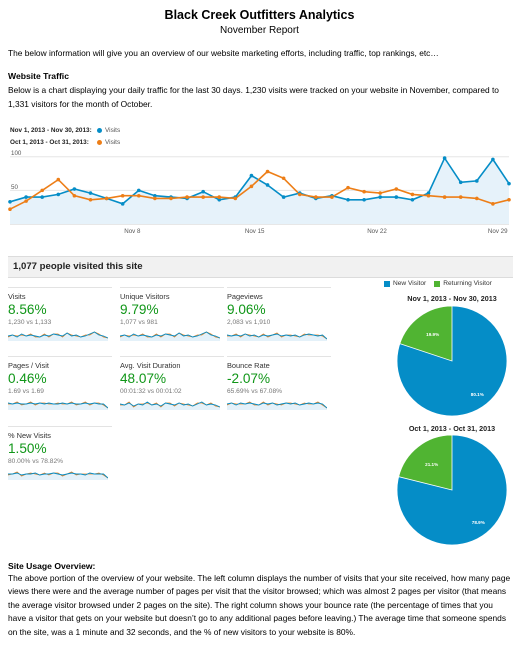 The image size is (519, 666). Describe the element at coordinates (249, 322) in the screenshot. I see `metric-comparison: 2,083 vs 1,910` at that location.